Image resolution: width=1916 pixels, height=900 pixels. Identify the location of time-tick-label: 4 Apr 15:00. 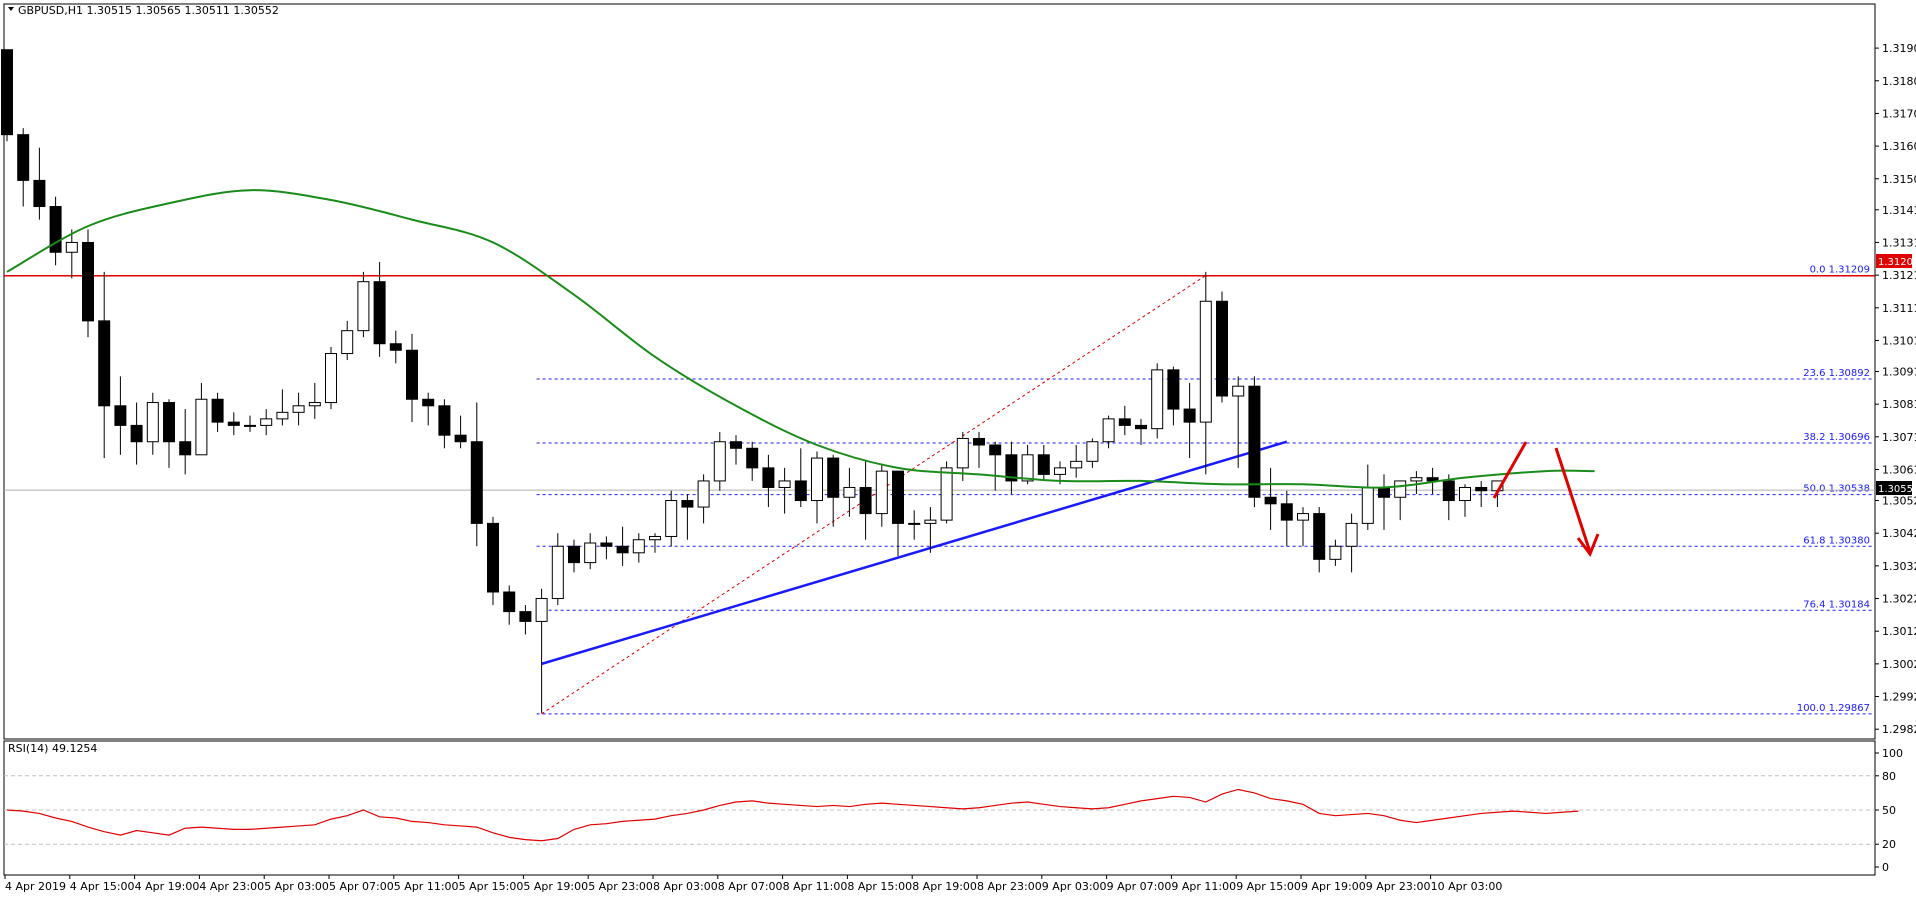
(102, 886).